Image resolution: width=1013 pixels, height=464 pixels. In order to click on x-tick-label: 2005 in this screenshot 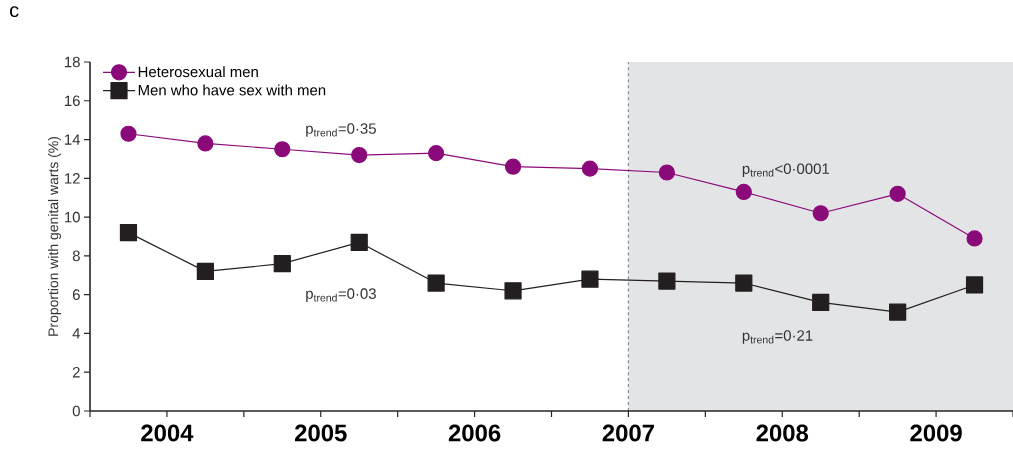, I will do `click(320, 433)`.